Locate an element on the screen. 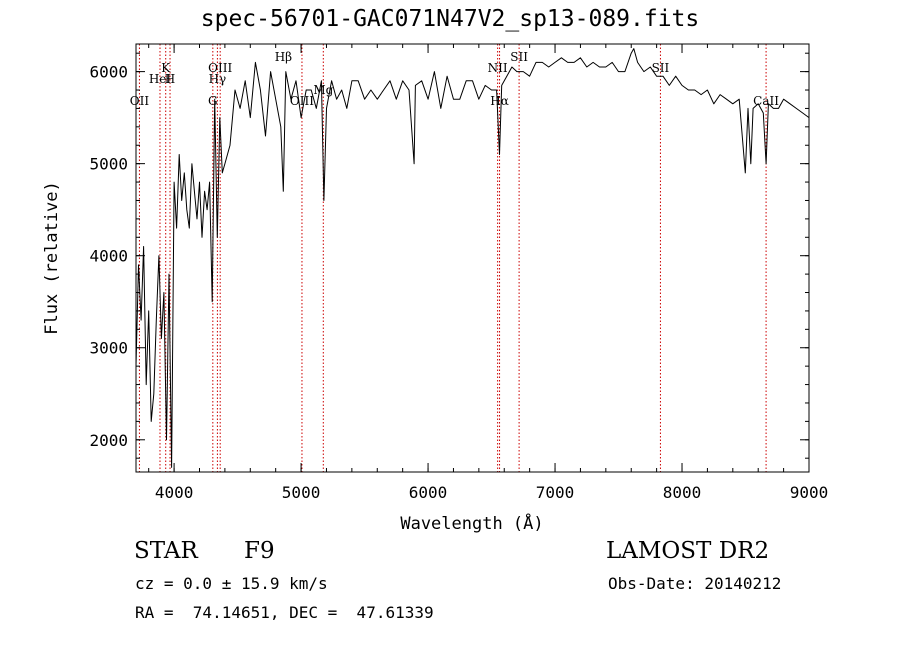 This screenshot has width=900, height=649. y-tick-label: 4000 is located at coordinates (108, 256).